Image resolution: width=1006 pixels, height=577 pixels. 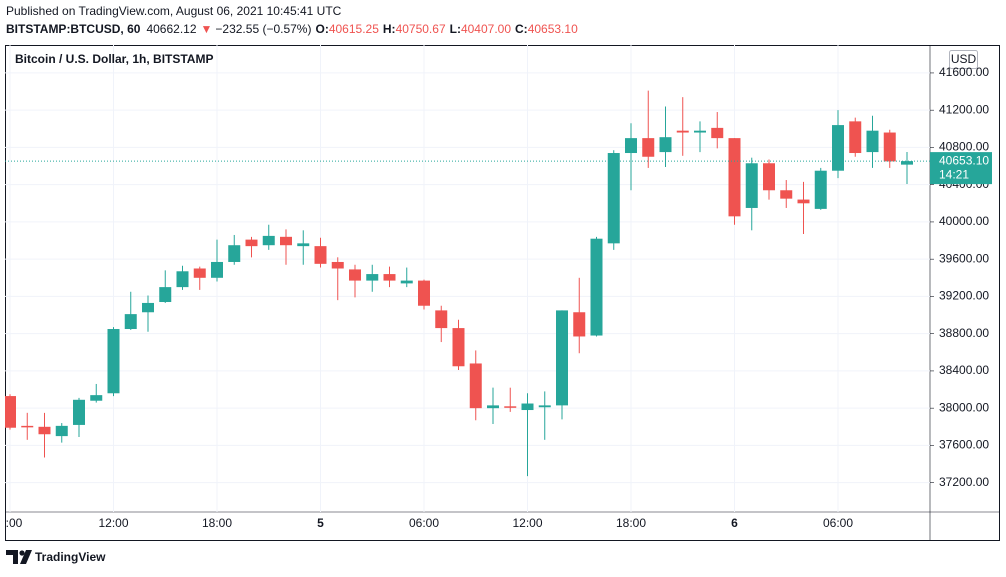 I want to click on ohlc-value: 40615.25, so click(x=354, y=29).